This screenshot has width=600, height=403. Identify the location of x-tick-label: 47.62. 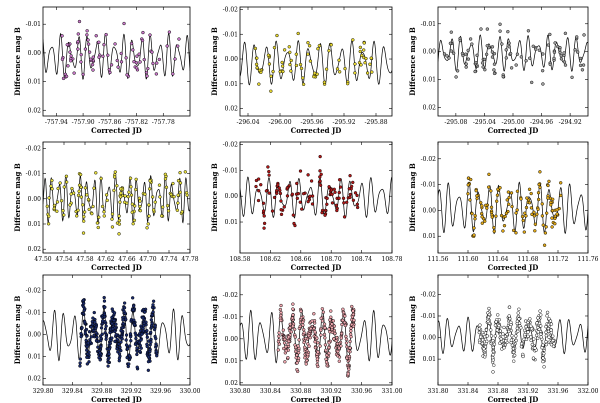
(105, 259).